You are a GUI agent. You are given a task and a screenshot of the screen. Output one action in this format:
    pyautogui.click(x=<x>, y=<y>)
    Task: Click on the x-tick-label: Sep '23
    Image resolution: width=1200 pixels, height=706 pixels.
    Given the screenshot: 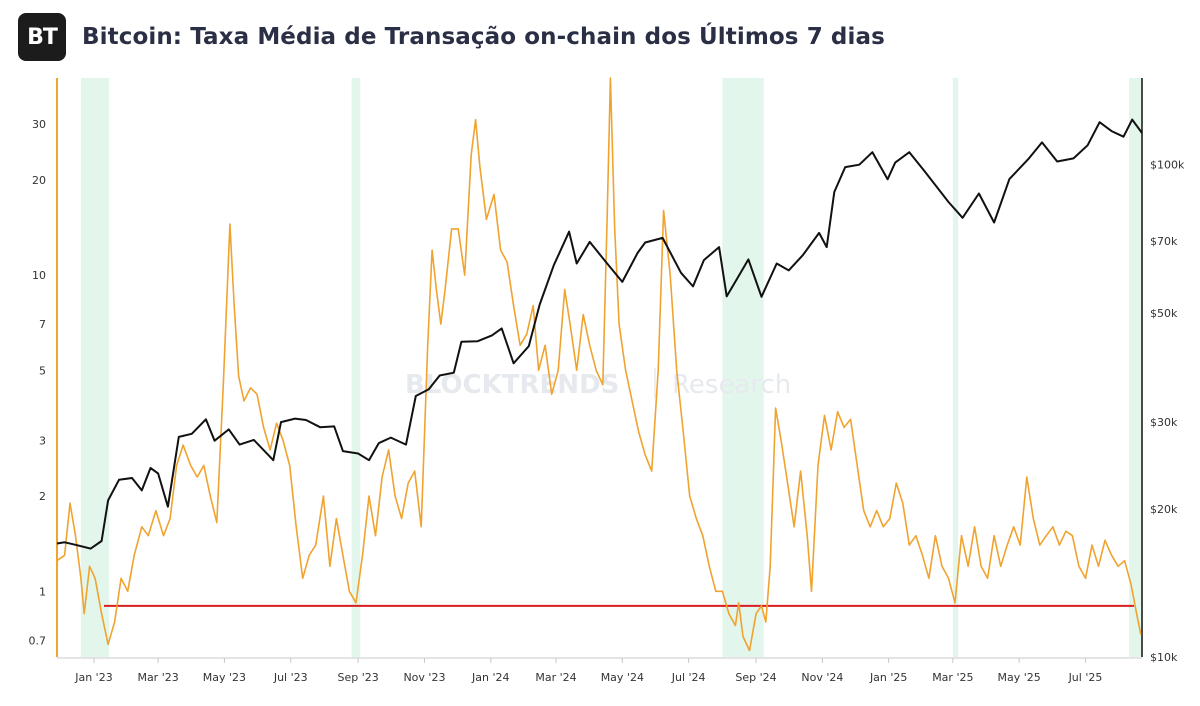 What is the action you would take?
    pyautogui.click(x=358, y=677)
    